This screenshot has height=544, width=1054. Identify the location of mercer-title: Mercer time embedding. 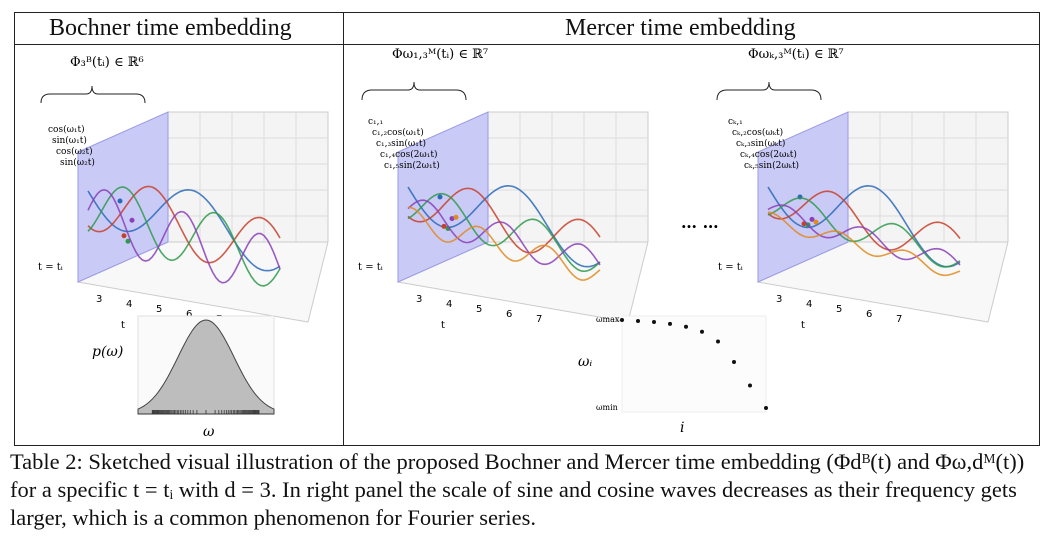
(680, 28).